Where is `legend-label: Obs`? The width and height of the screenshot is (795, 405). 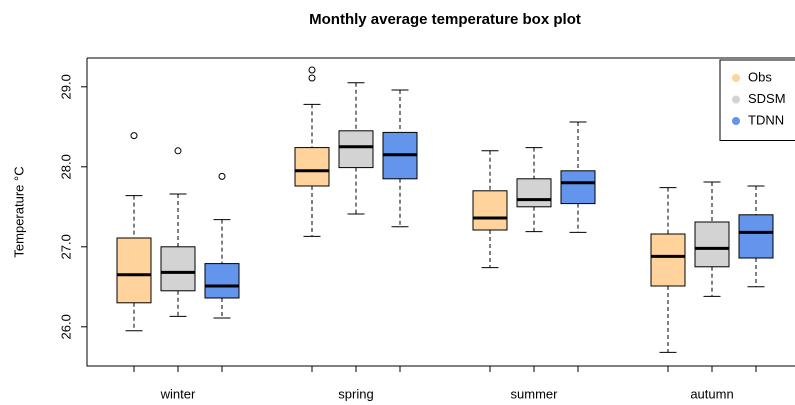 legend-label: Obs is located at coordinates (760, 76).